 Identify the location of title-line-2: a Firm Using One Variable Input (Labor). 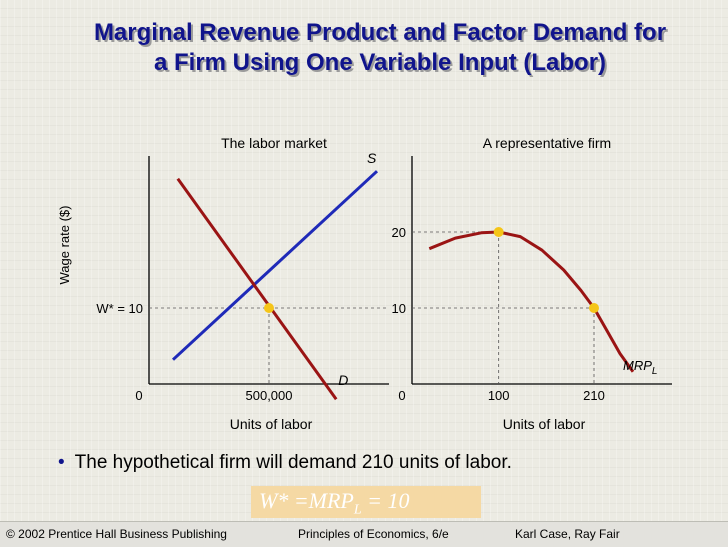
(380, 62).